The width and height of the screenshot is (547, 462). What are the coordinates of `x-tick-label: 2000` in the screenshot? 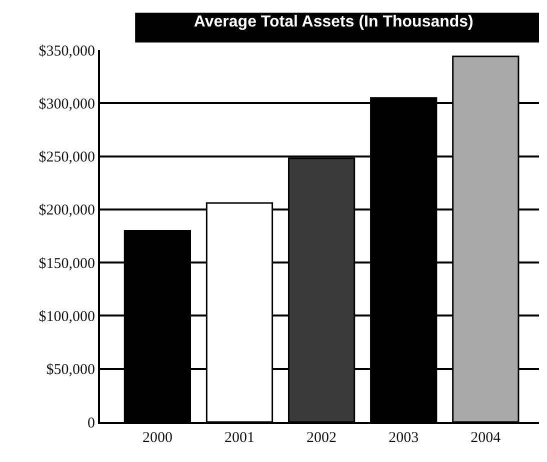 It's located at (157, 438).